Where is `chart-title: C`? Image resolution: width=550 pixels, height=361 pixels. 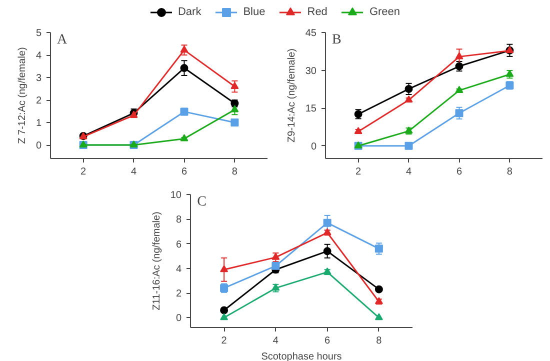
chart-title: C is located at coordinates (202, 202).